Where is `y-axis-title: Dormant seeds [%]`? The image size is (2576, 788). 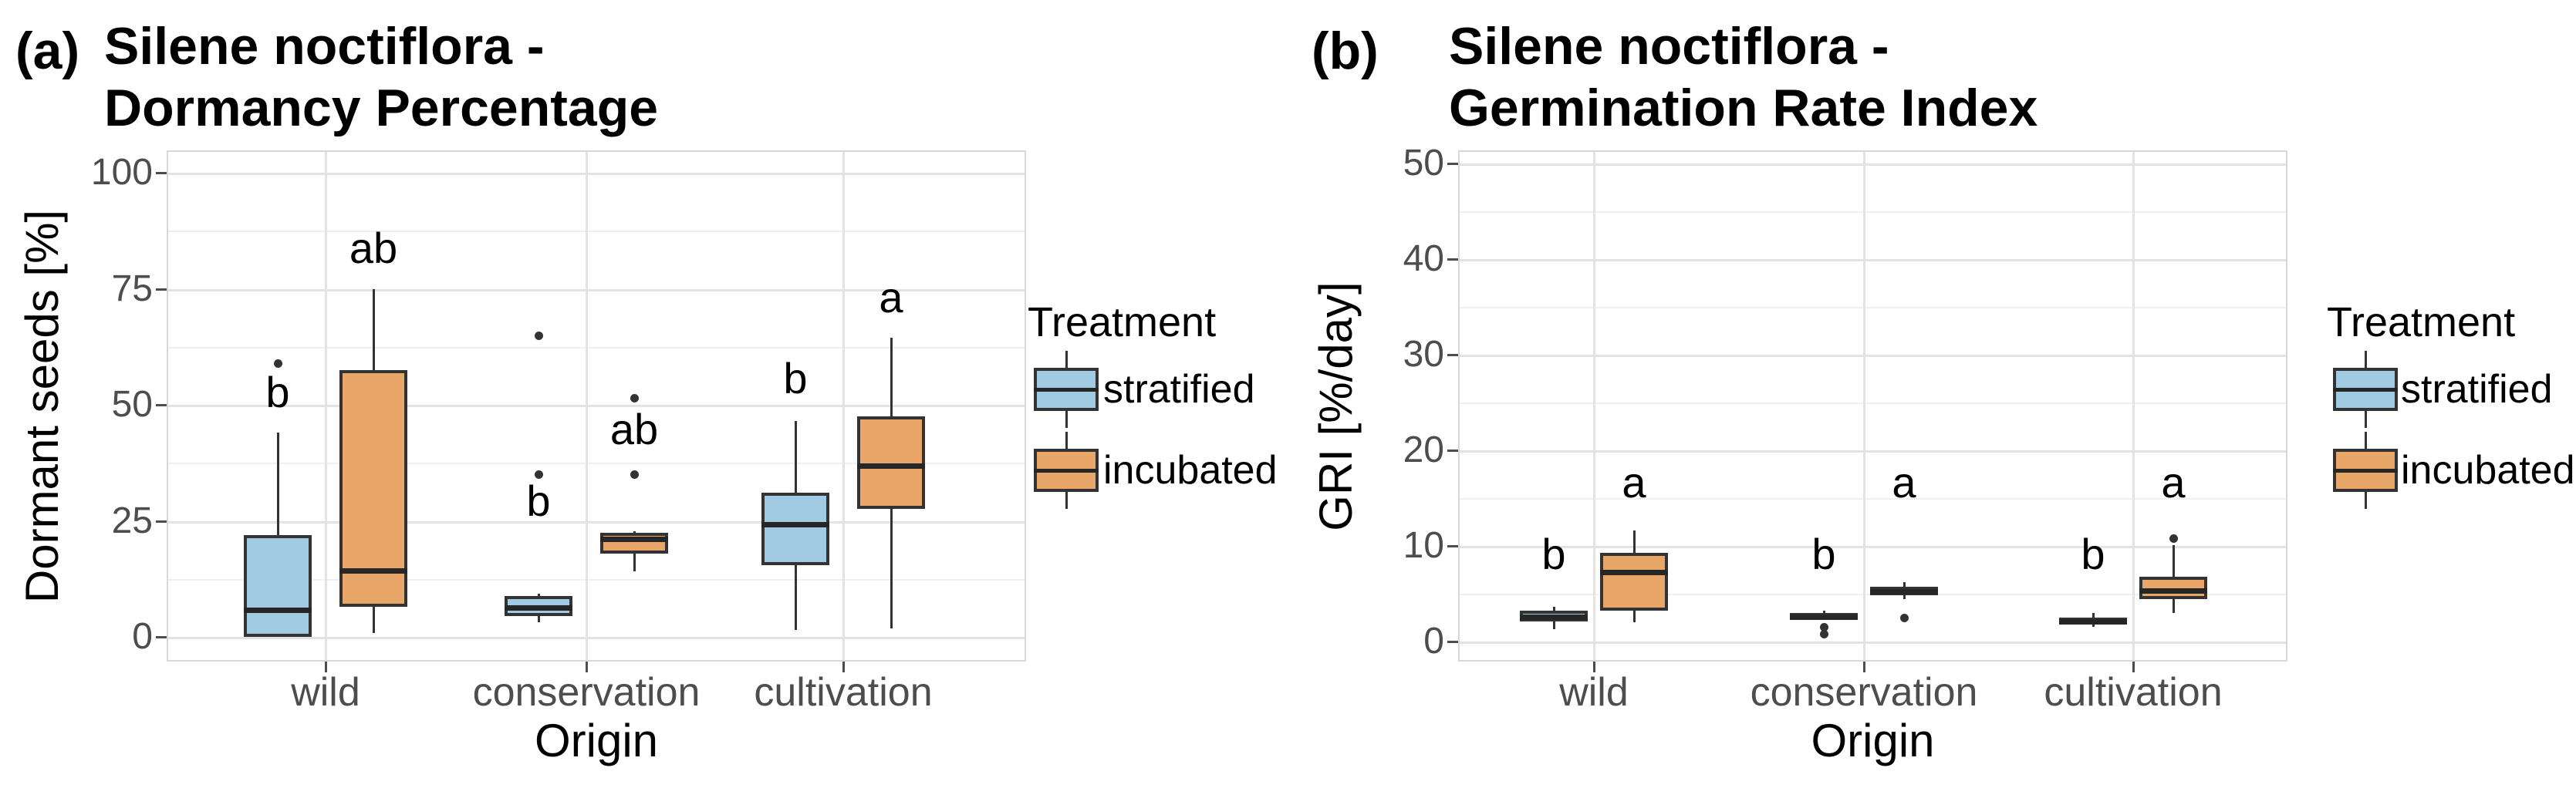 y-axis-title: Dormant seeds [%] is located at coordinates (42, 406).